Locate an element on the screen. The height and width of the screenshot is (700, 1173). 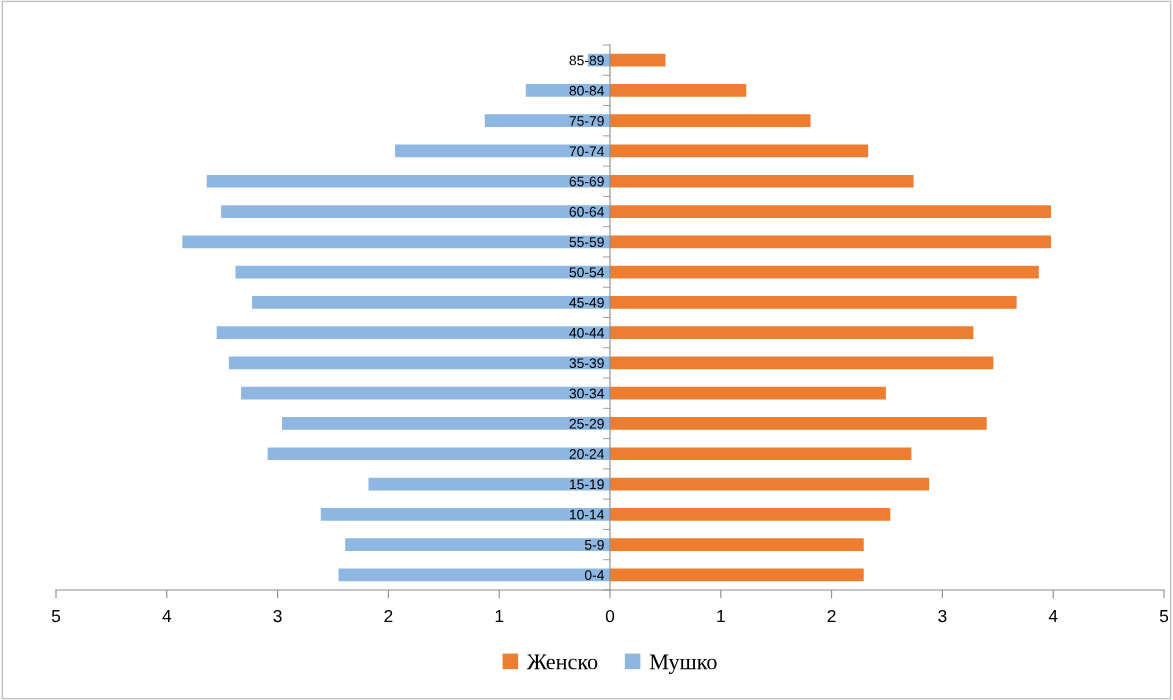
y-tick-label: 60-64 is located at coordinates (587, 211).